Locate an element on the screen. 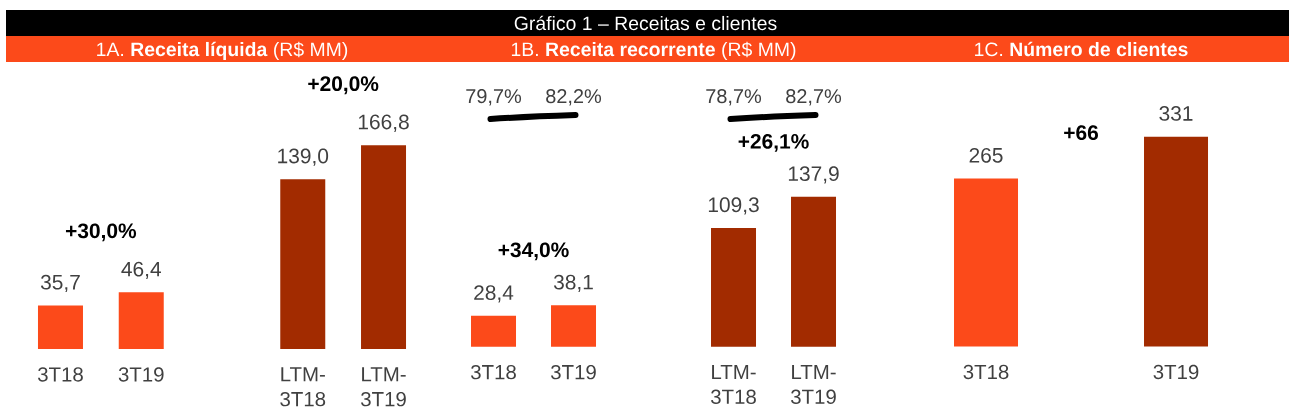 The width and height of the screenshot is (1291, 414). data-label: 166,8 is located at coordinates (383, 123).